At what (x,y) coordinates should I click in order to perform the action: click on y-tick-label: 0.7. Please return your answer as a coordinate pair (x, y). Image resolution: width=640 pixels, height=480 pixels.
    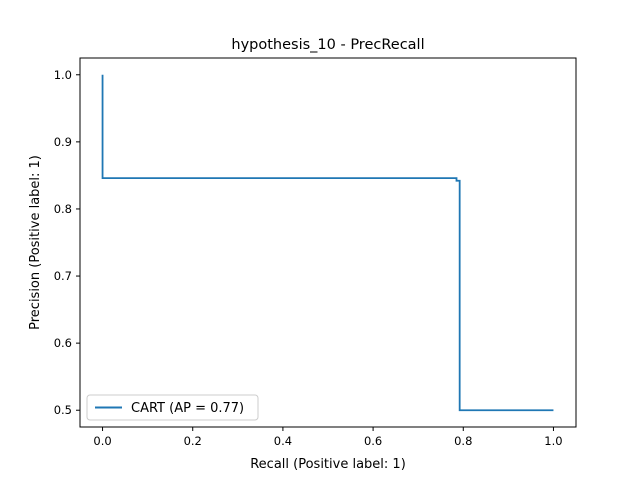
    Looking at the image, I should click on (63, 276).